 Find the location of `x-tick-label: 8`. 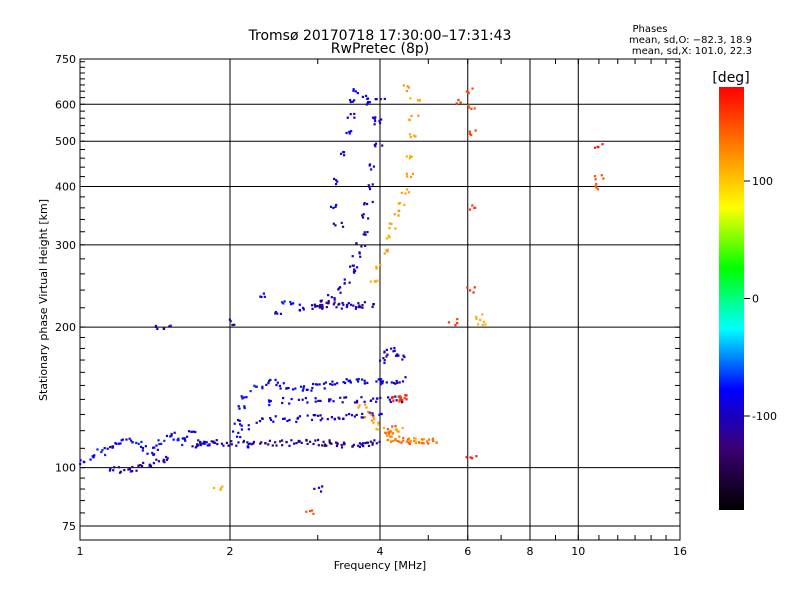

x-tick-label: 8 is located at coordinates (530, 551).